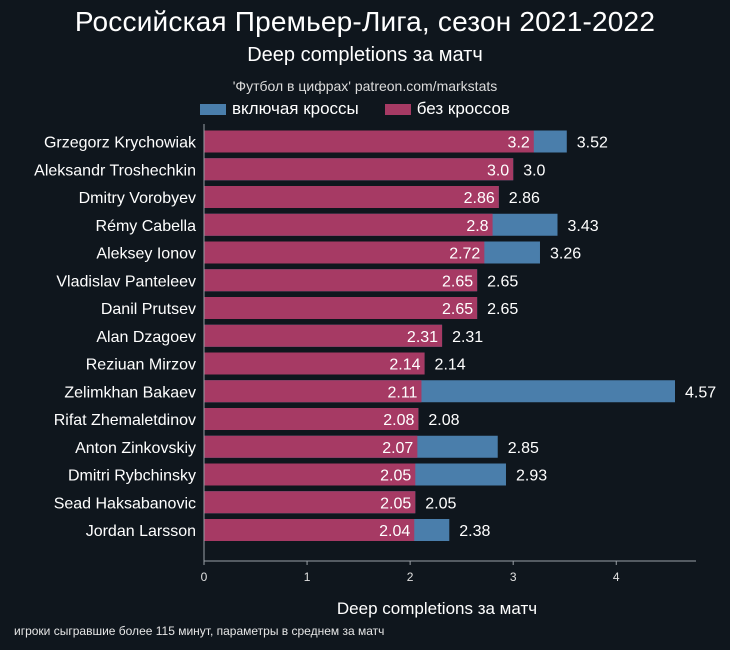  What do you see at coordinates (479, 198) in the screenshot?
I see `data-label-without-crosses: 2.86` at bounding box center [479, 198].